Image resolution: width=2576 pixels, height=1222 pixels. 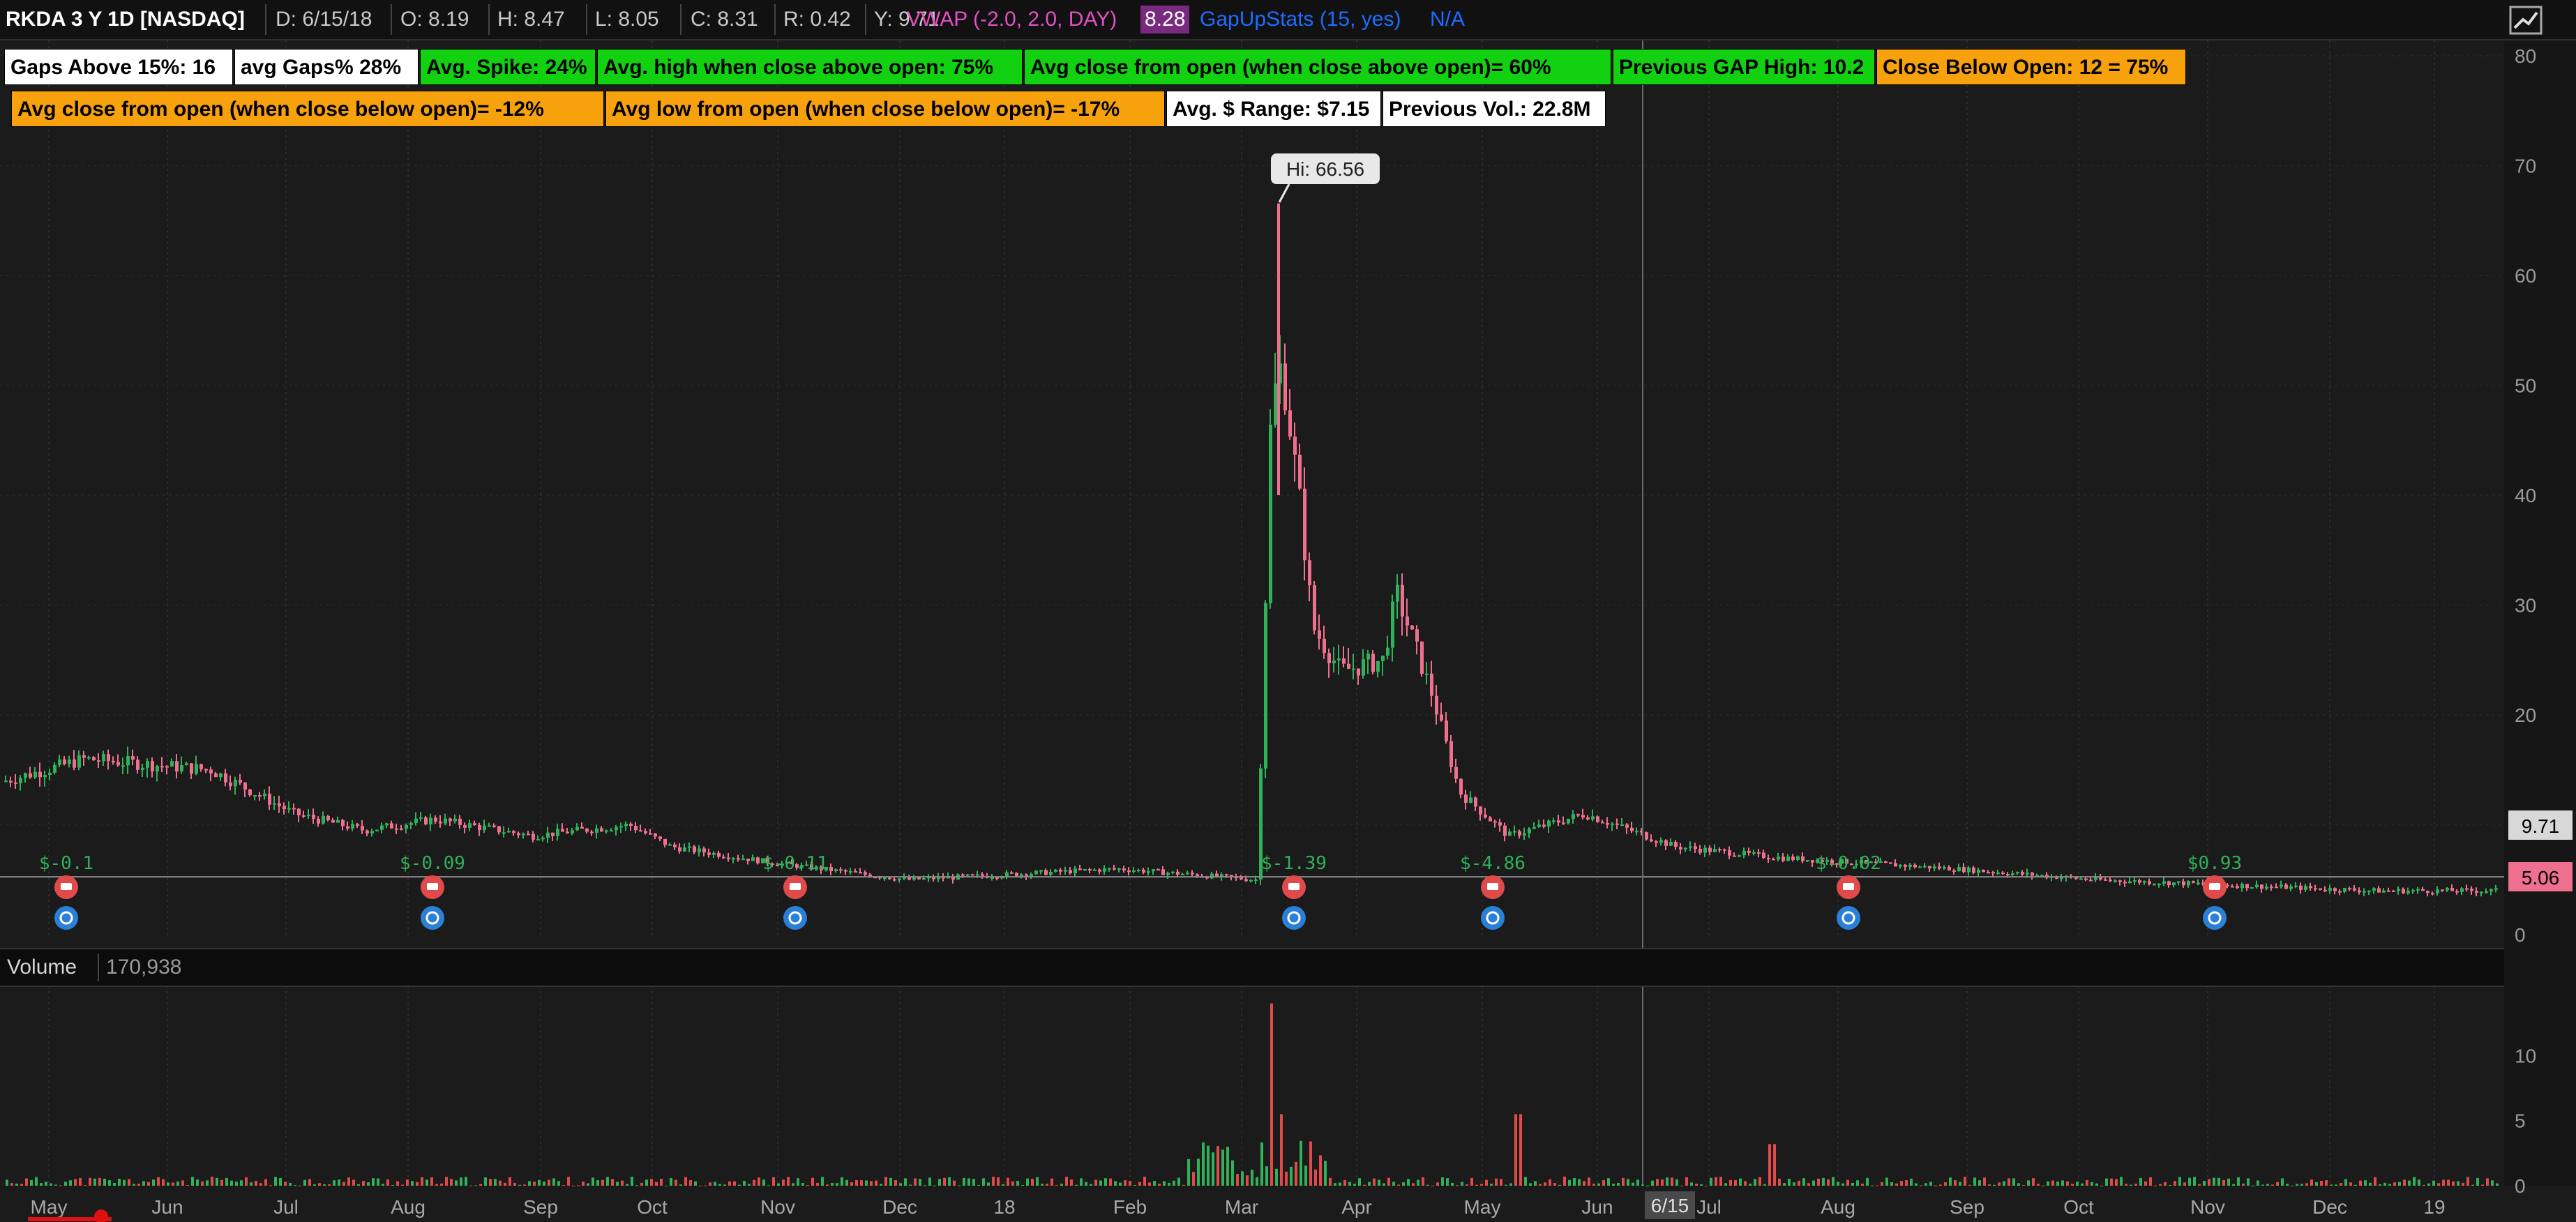 What do you see at coordinates (2526, 20) in the screenshot?
I see `expand-icon` at bounding box center [2526, 20].